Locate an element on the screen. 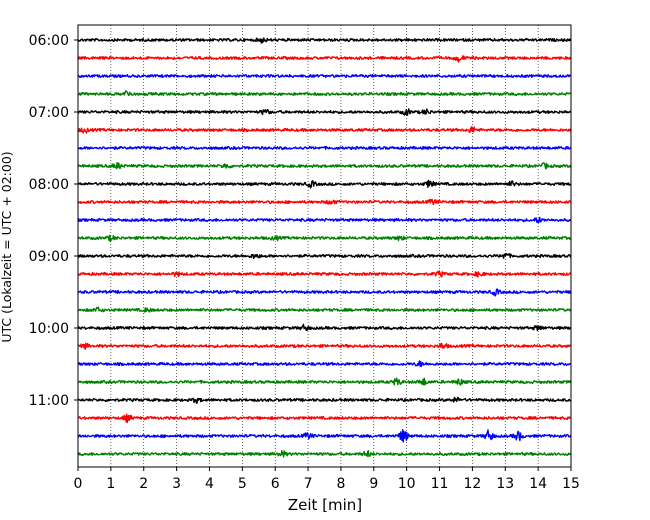 The width and height of the screenshot is (650, 520). y-axis-label: UTC (Lokalzeit = UTC + 02:00) is located at coordinates (7, 246).